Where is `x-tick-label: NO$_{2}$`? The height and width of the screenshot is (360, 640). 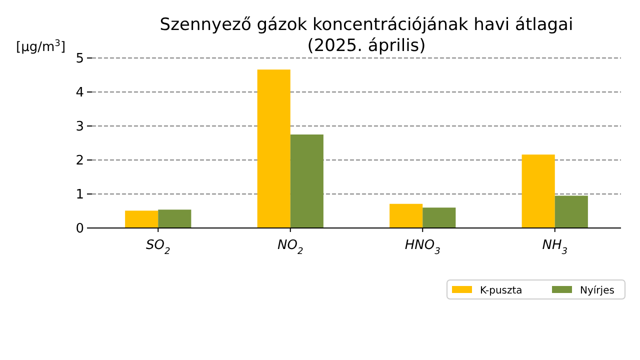
x-tick-label: NO$_{2}$ is located at coordinates (290, 247).